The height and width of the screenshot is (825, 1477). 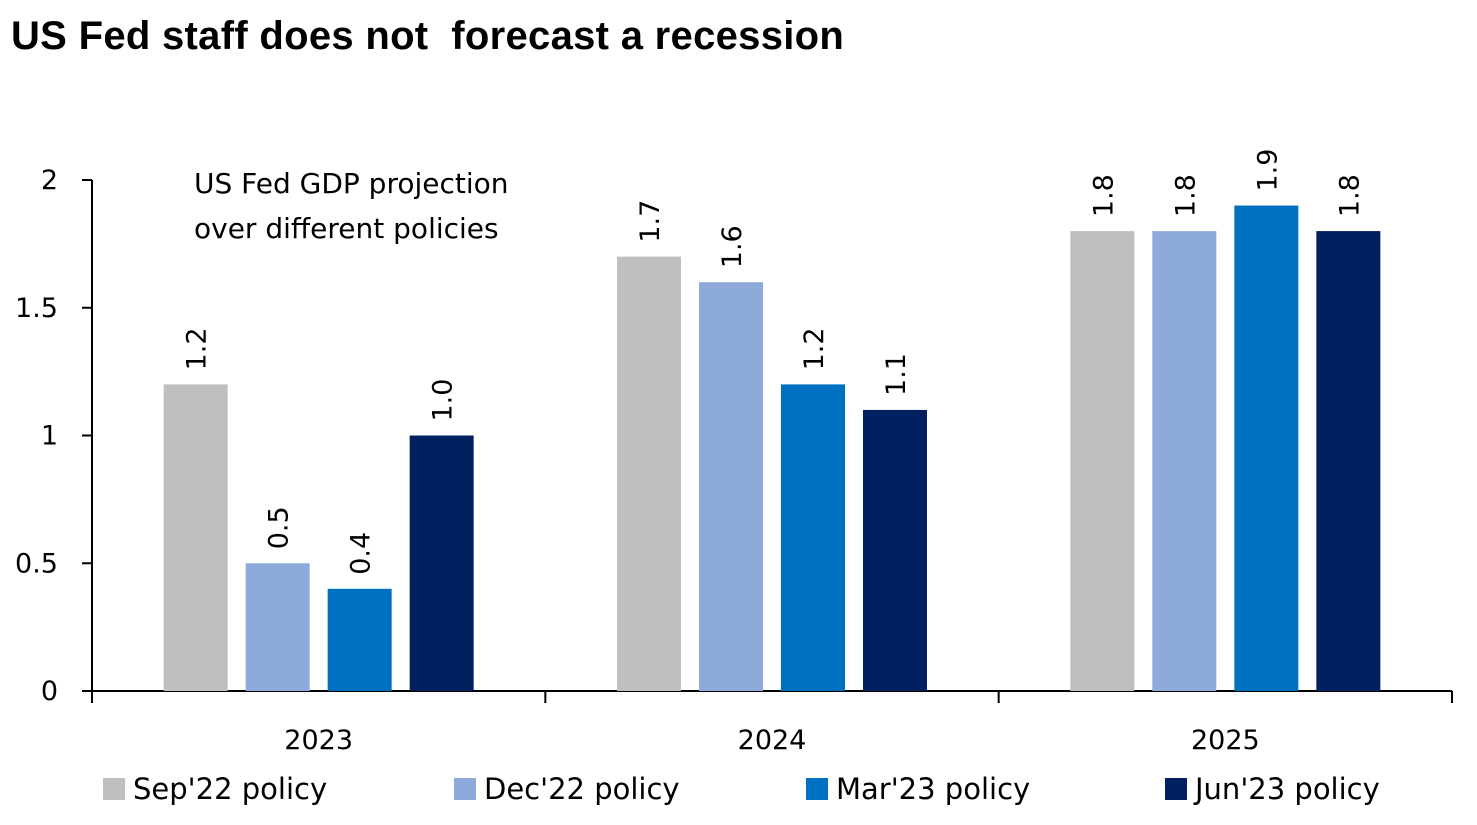 I want to click on y-tick-label: 2, so click(x=49, y=180).